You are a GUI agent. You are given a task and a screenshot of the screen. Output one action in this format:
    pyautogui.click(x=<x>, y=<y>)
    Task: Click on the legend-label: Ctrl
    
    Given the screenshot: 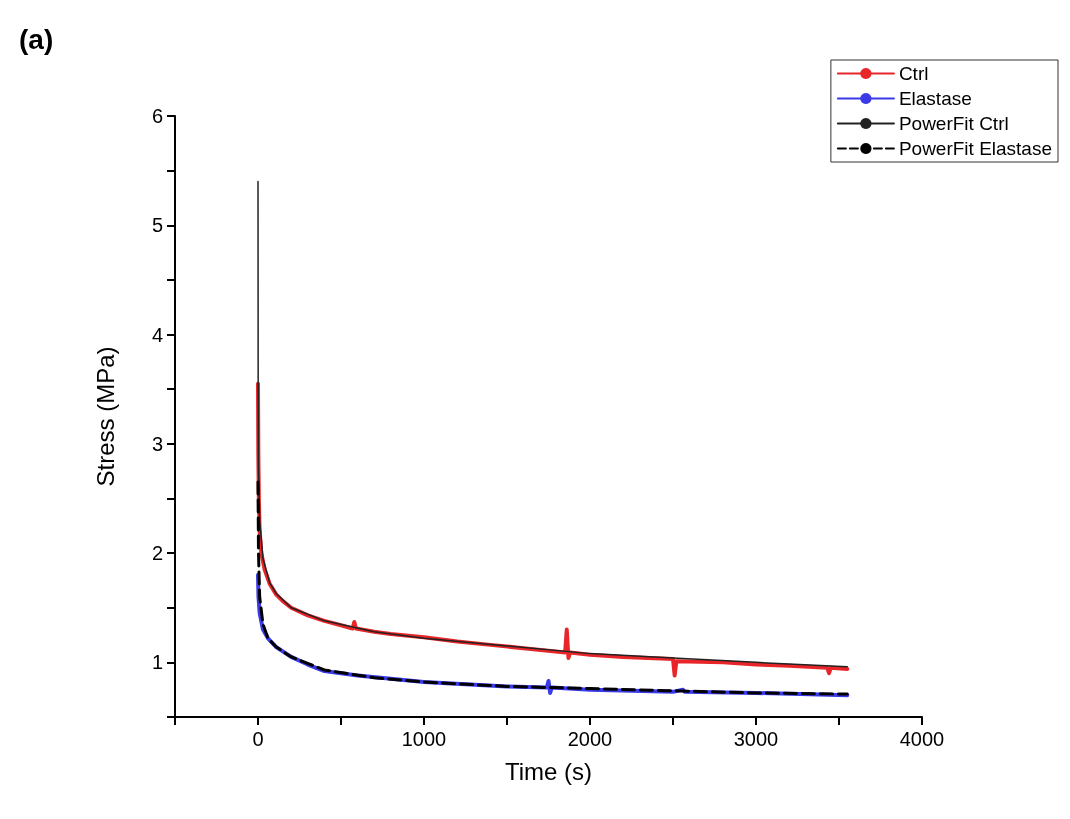 What is the action you would take?
    pyautogui.click(x=913, y=73)
    